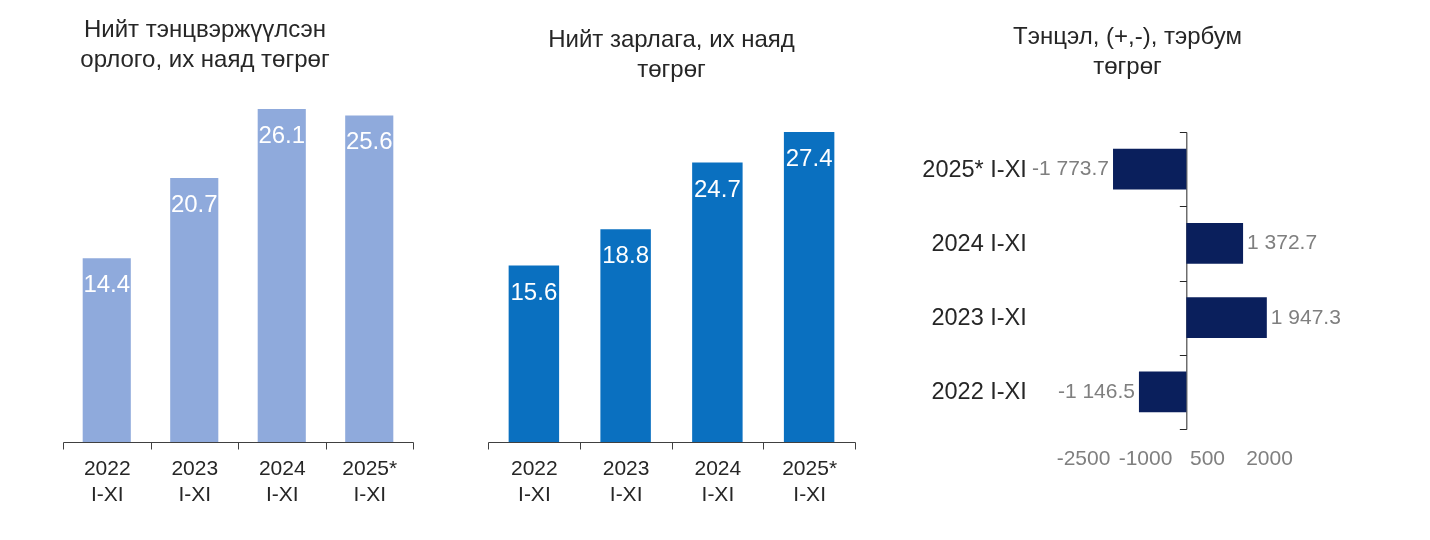  I want to click on y-tick-label: 2025* I-XI, so click(974, 168).